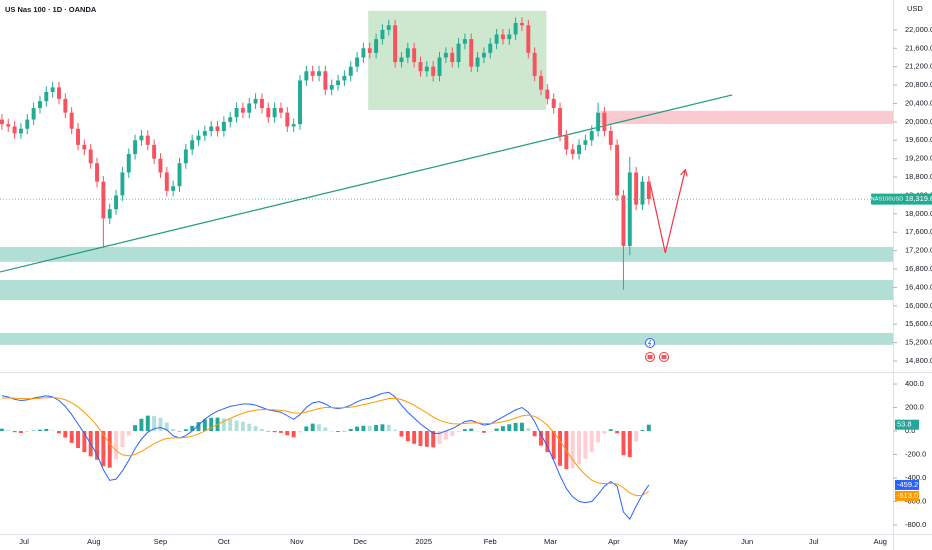 The height and width of the screenshot is (550, 932). Describe the element at coordinates (446, 254) in the screenshot. I see `zone` at that location.